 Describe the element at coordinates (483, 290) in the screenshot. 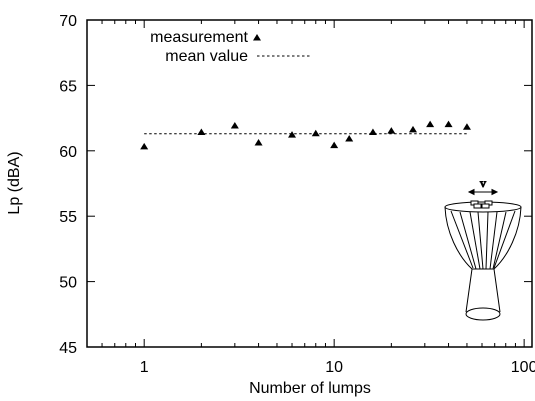

I see `drum-stem` at that location.